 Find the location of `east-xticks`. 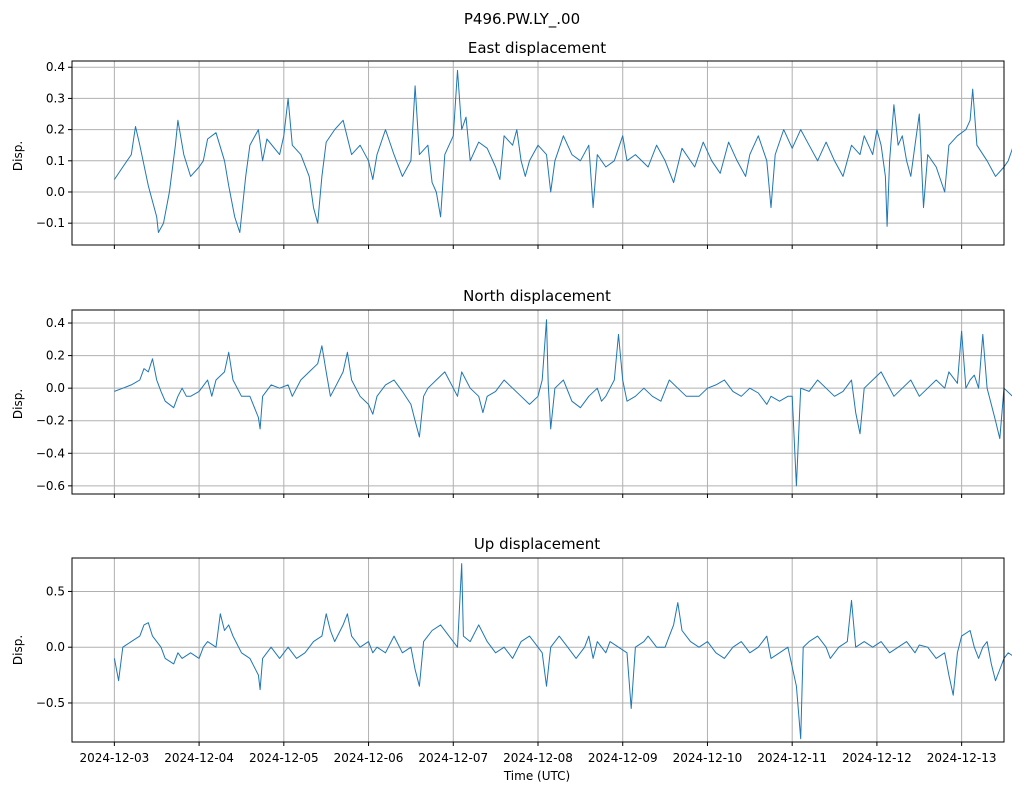

east-xticks is located at coordinates (538, 247).